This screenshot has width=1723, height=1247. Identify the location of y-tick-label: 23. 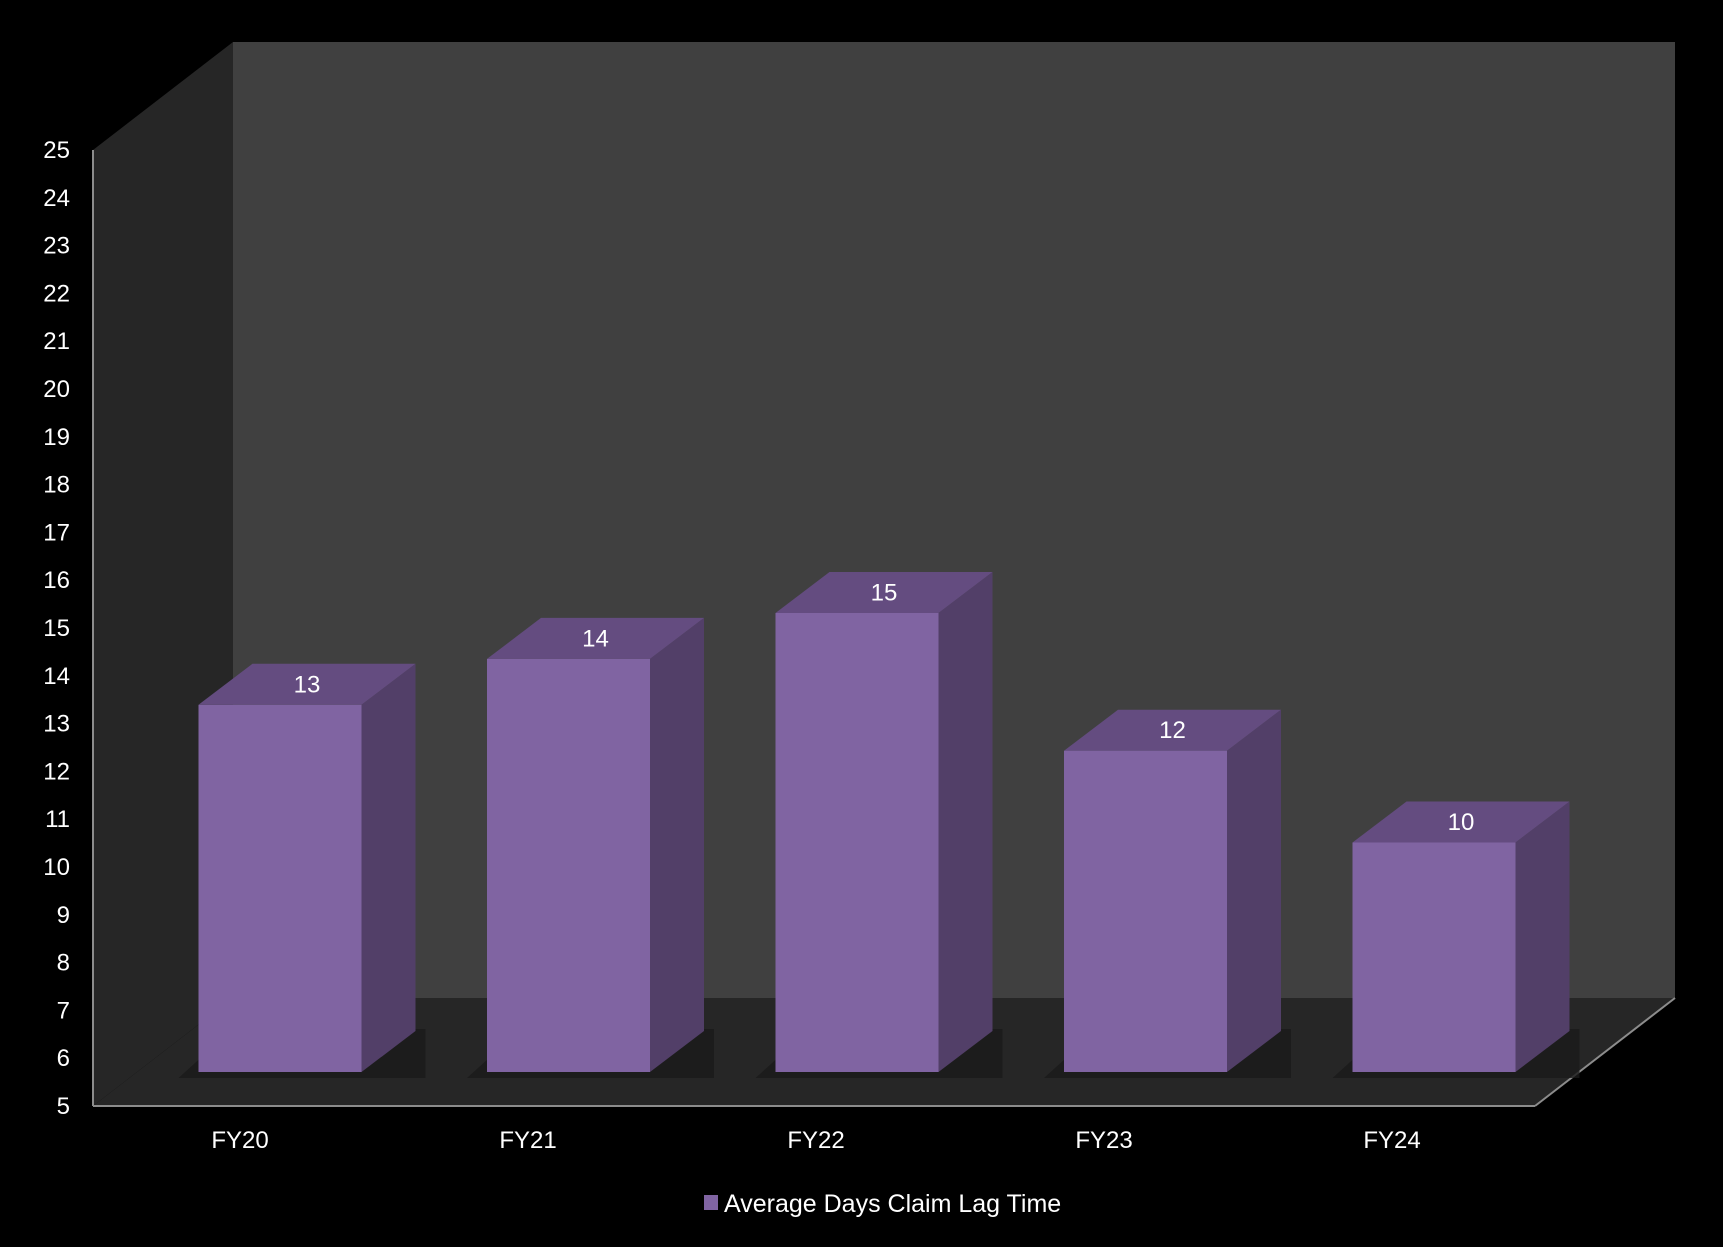
(56, 246).